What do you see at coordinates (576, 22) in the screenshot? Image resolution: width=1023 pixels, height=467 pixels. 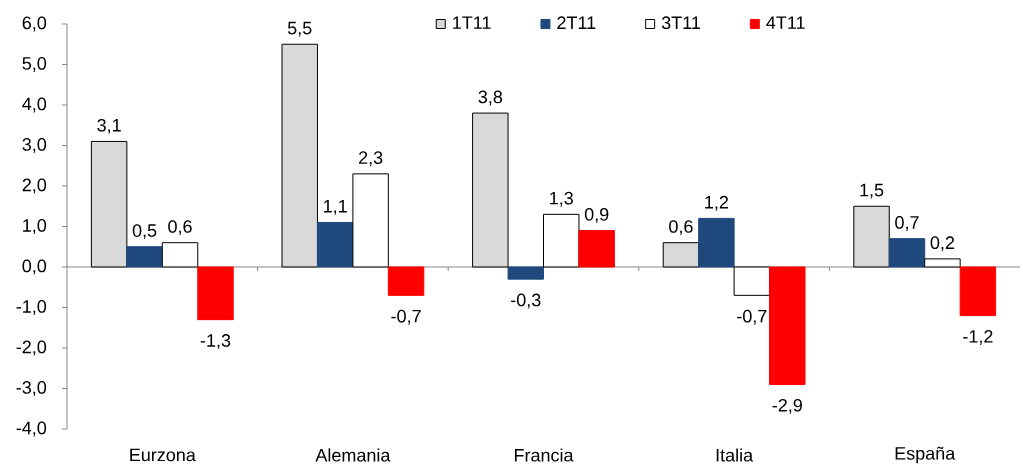 I see `legend-label: 2T11` at bounding box center [576, 22].